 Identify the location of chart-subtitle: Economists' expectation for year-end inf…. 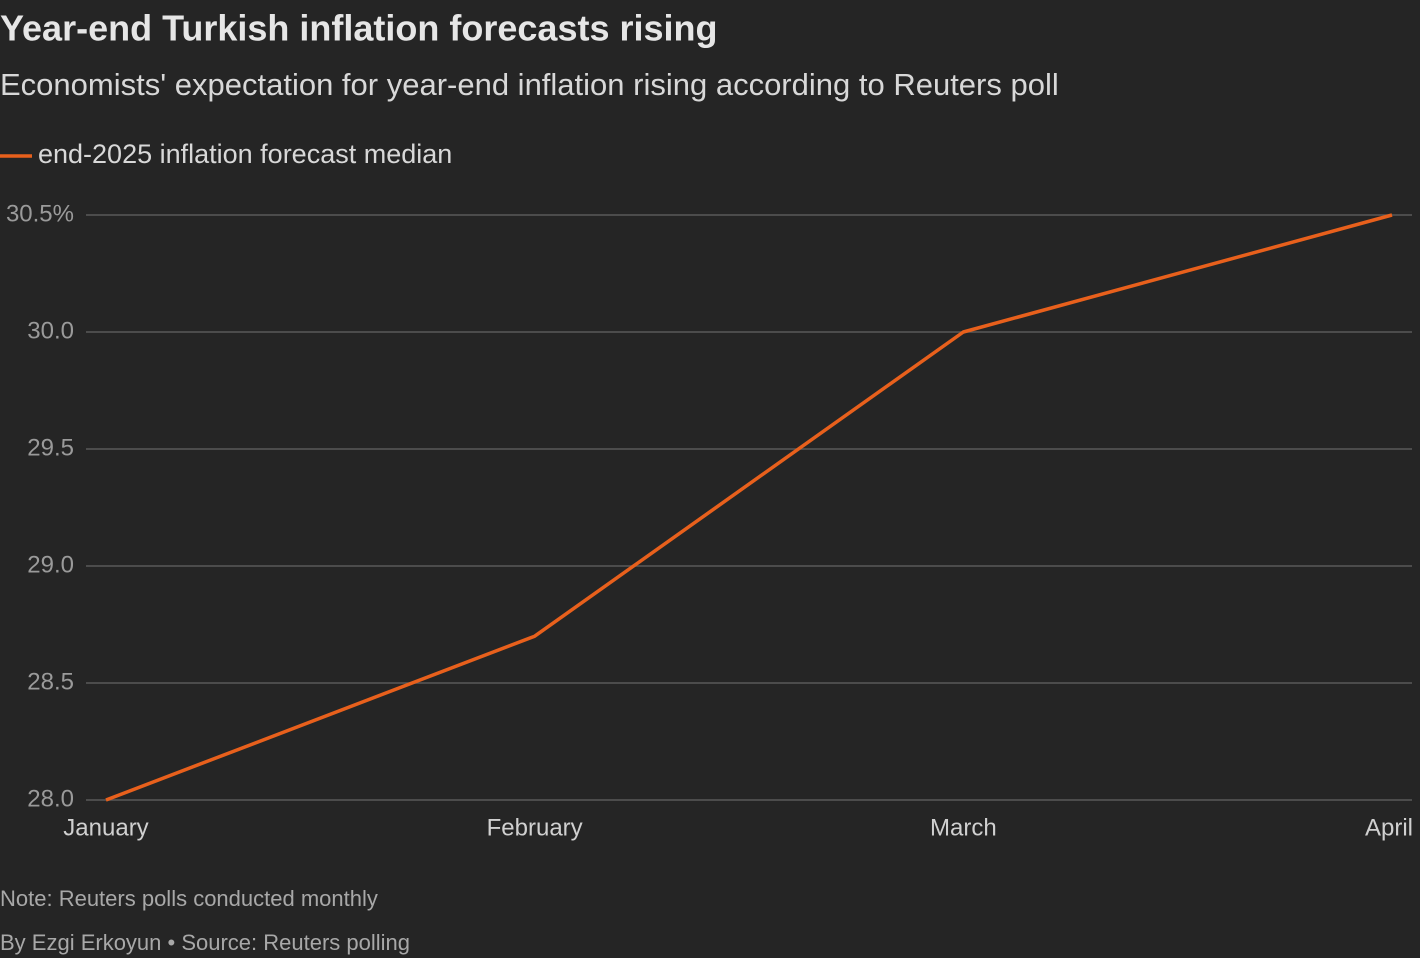
(529, 84).